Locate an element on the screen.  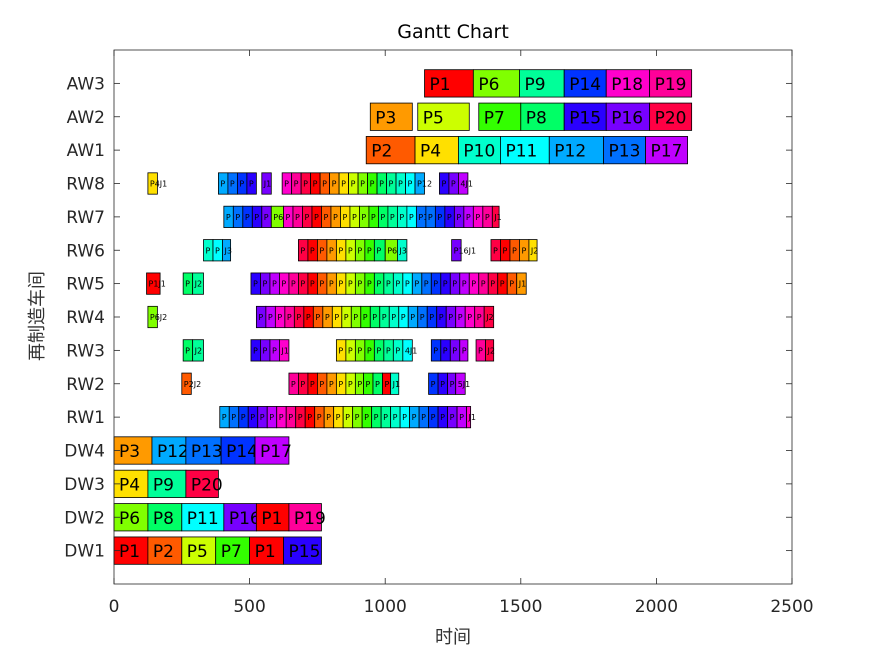
gantt-bar-label: P9 is located at coordinates (163, 485).